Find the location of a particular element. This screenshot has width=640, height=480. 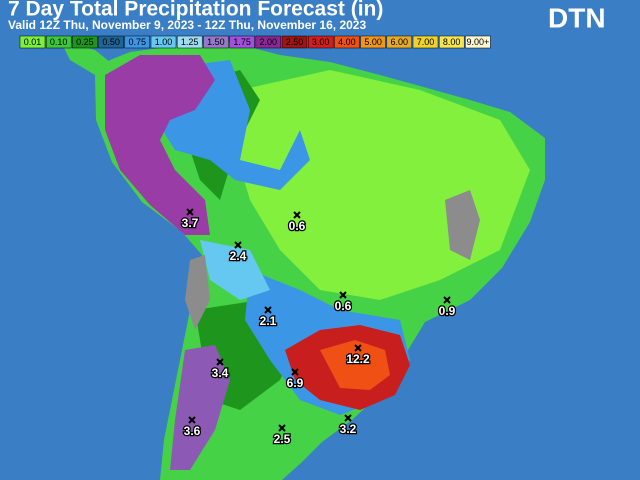

precip-purple-south is located at coordinates (200, 407).